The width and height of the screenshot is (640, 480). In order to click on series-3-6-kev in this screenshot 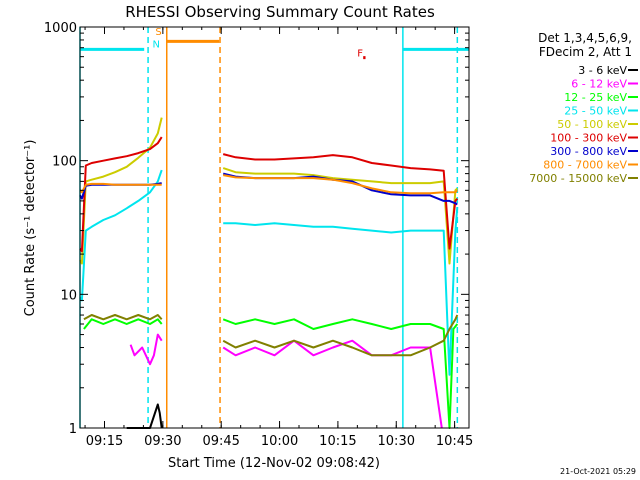, I will do `click(144, 416)`.